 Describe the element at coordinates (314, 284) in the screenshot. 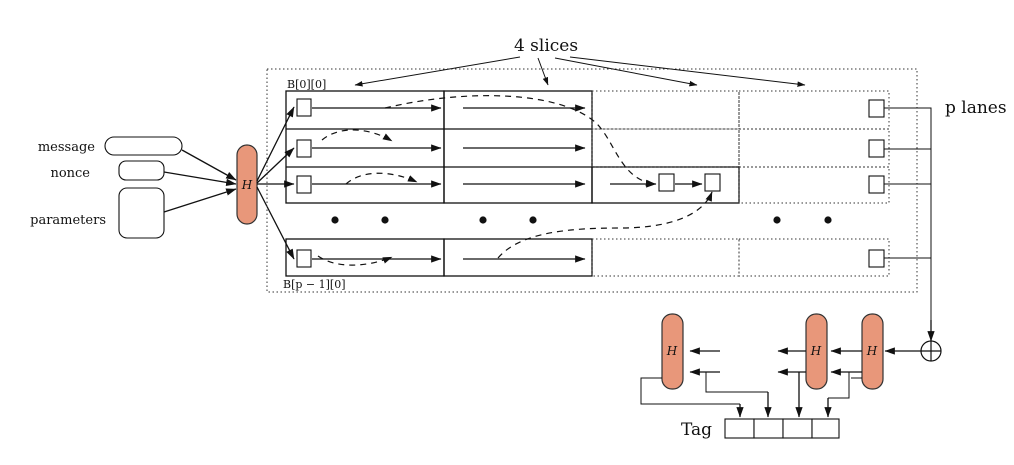

I see `last-block-label: B[p − 1][0]` at that location.